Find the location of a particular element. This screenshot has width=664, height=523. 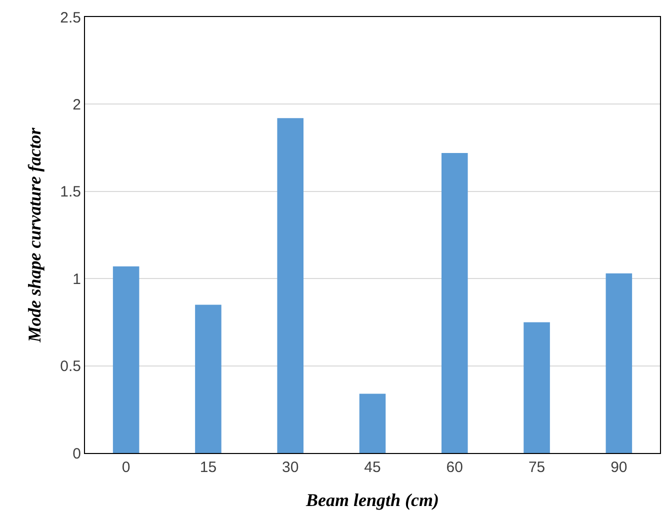

x-tick-label: 75 is located at coordinates (537, 467).